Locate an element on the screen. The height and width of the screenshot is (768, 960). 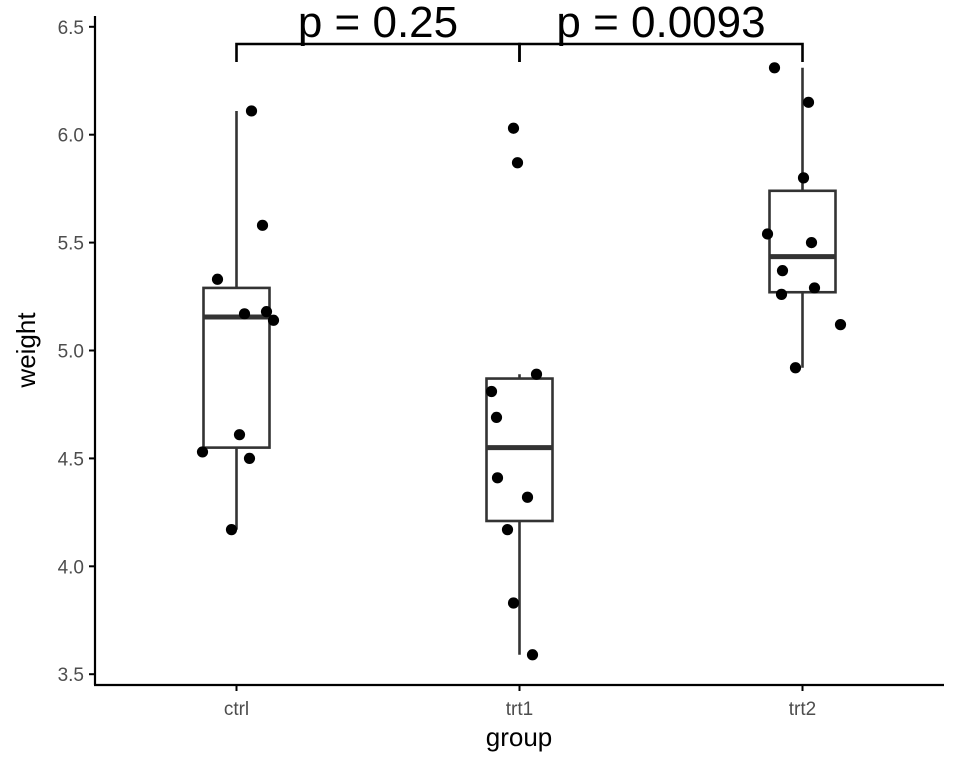
box-ctrl is located at coordinates (236, 320).